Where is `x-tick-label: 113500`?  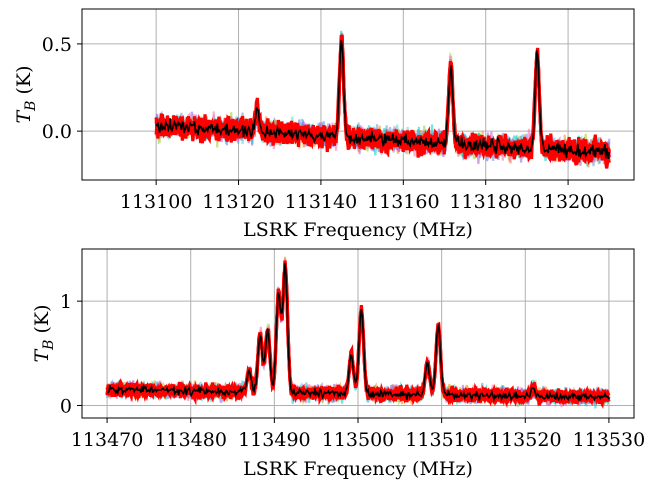 x-tick-label: 113500 is located at coordinates (358, 440).